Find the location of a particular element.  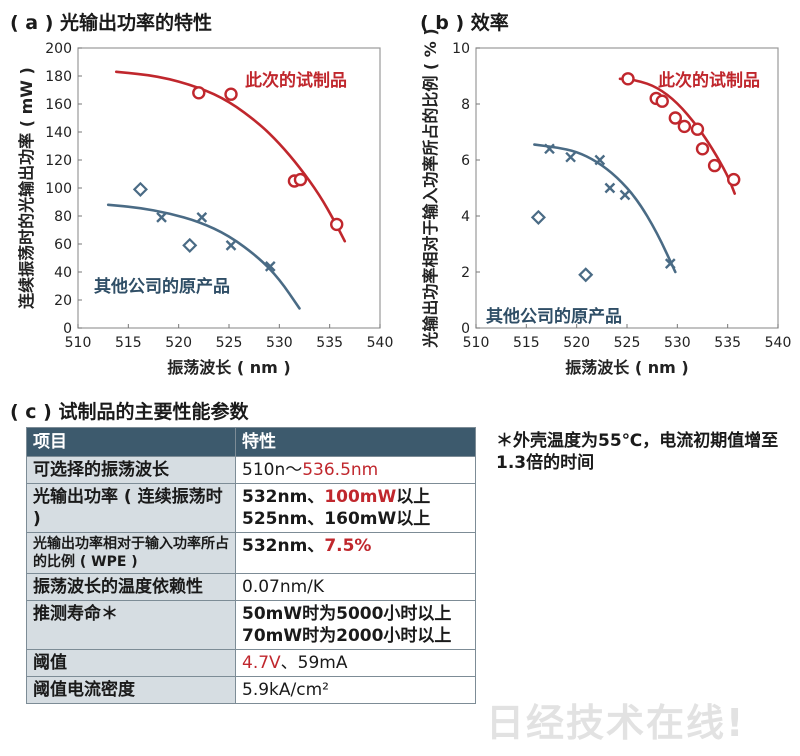

table-row: 阈值电流密度 5.9kA/cm² is located at coordinates (251, 690).